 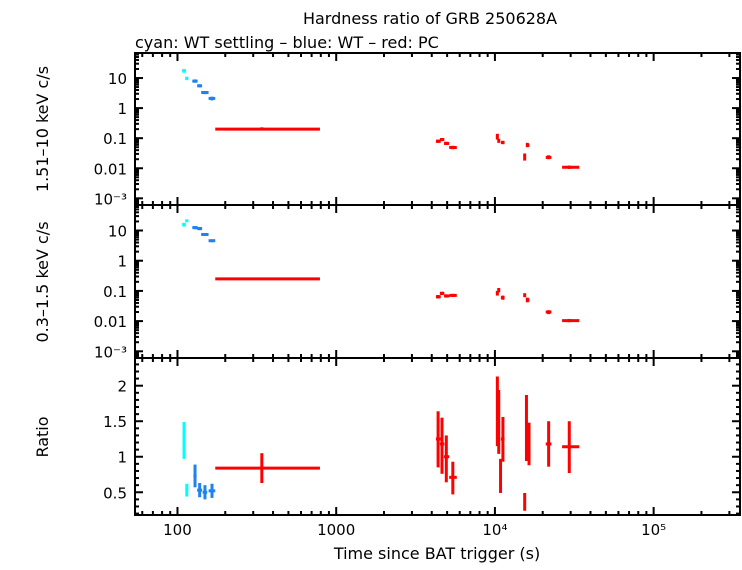 I want to click on x-tick-label: 100, so click(x=177, y=530).